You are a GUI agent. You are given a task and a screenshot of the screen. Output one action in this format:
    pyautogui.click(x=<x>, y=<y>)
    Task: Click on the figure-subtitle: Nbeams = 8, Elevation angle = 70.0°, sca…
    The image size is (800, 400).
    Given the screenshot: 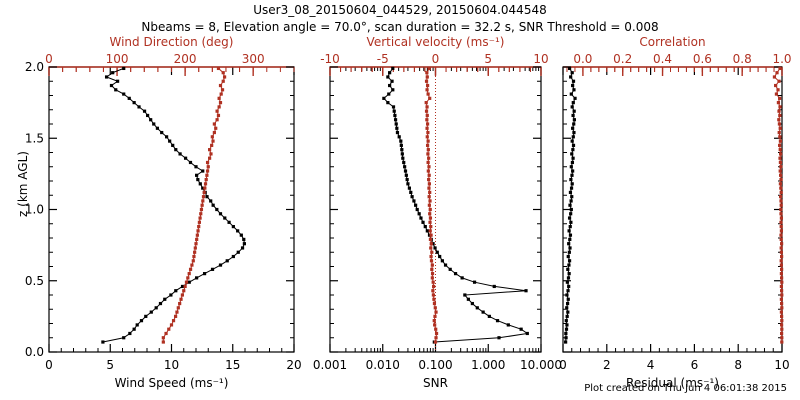 What is the action you would take?
    pyautogui.click(x=400, y=27)
    